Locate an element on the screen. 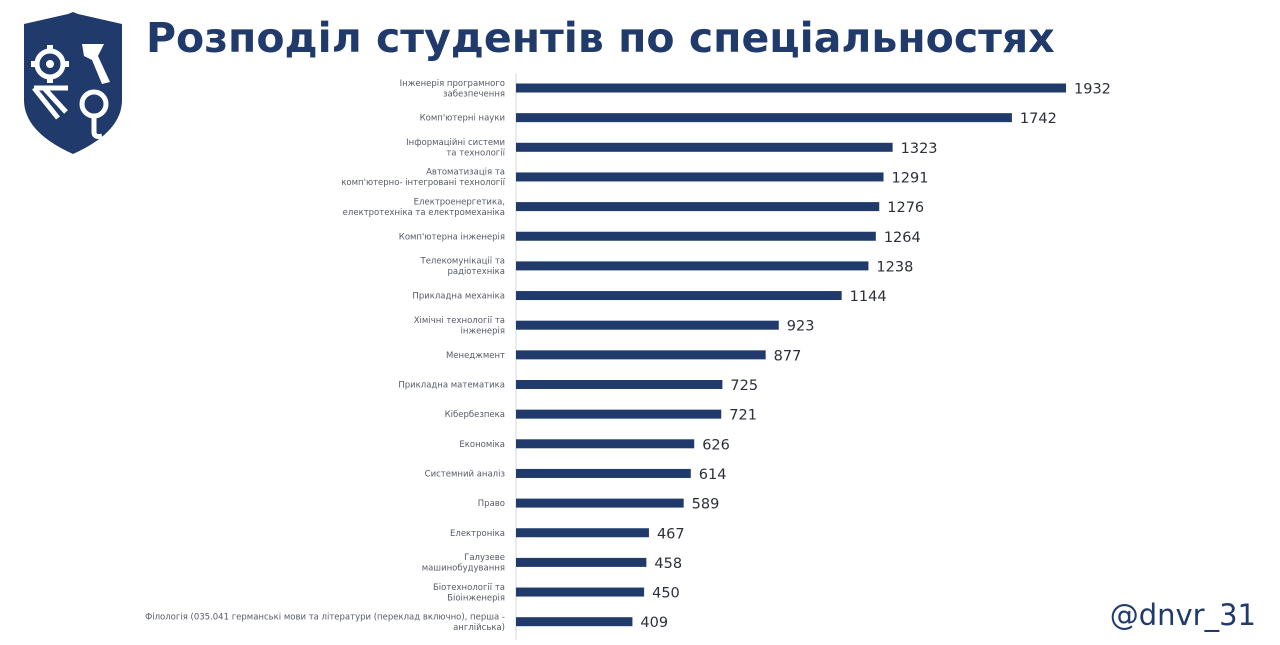 Image resolution: width=1280 pixels, height=645 pixels. category-label-line: Системний аналіз is located at coordinates (465, 474).